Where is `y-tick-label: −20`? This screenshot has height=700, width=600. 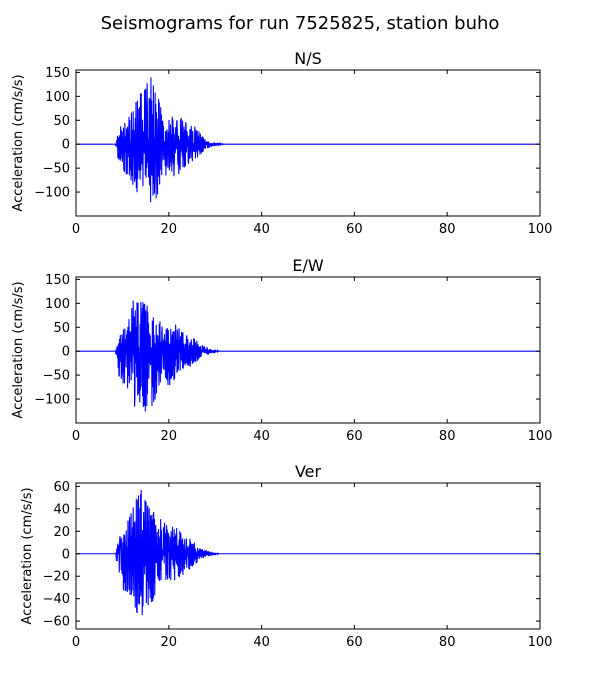
y-tick-label: −20 is located at coordinates (56, 577).